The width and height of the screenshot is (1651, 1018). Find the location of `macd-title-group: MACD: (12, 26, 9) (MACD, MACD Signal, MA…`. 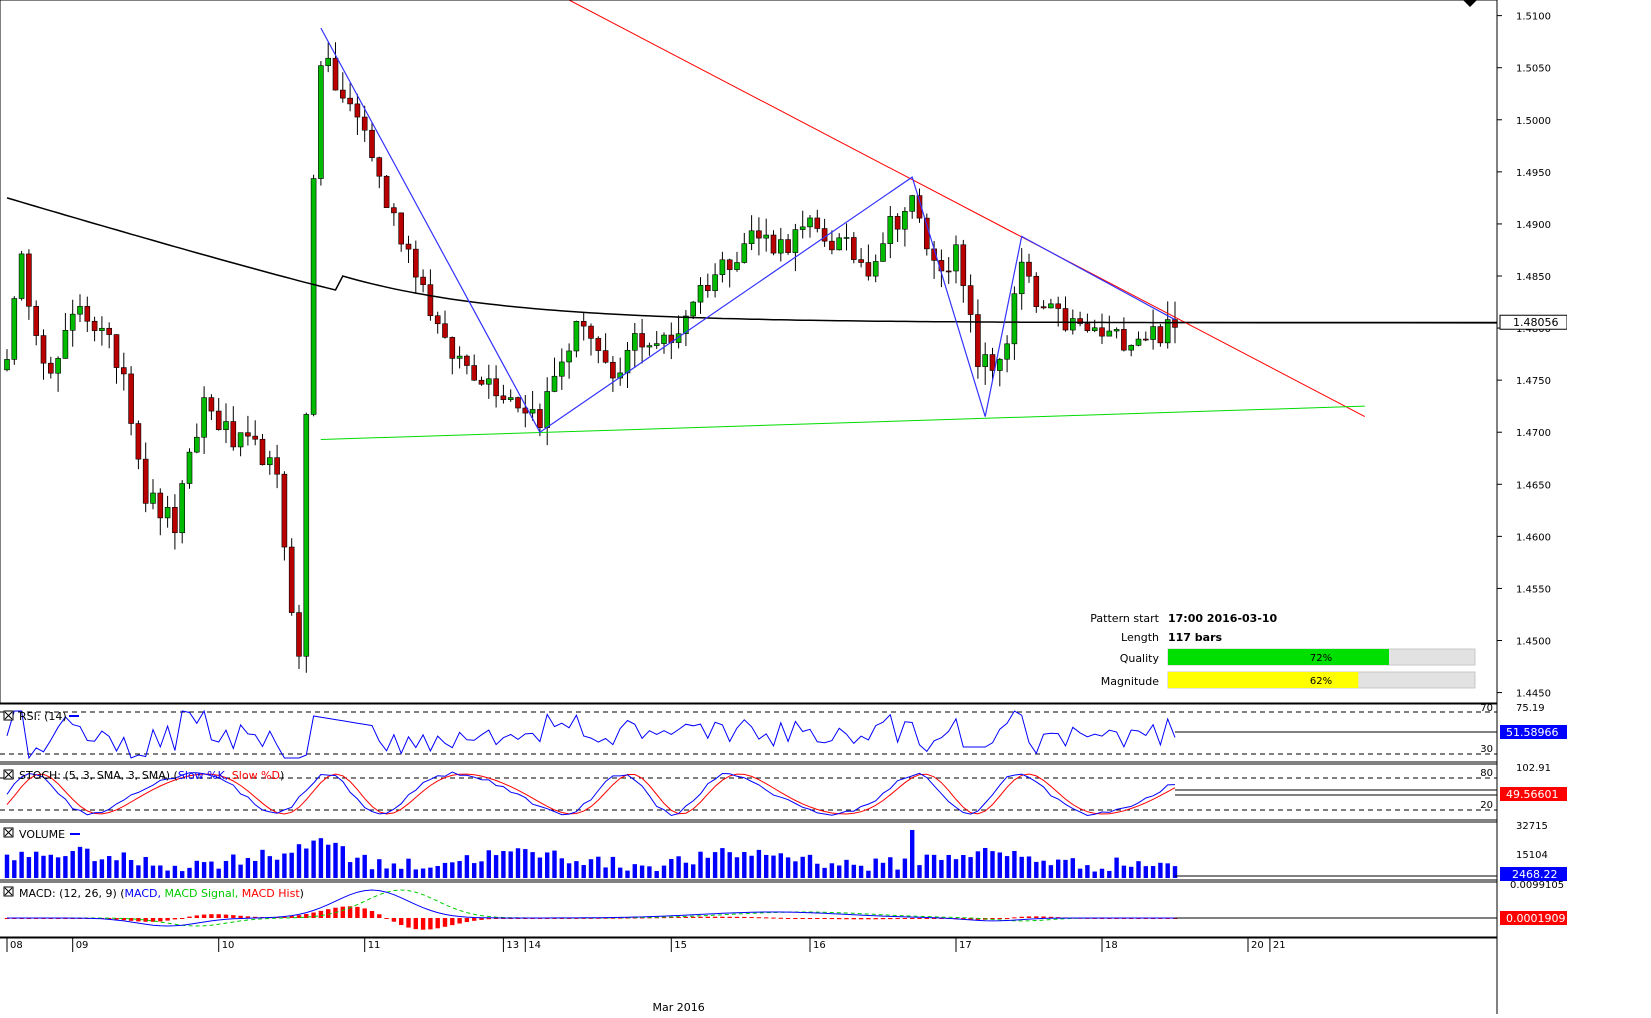

macd-title-group: MACD: (12, 26, 9) (MACD, MACD Signal, MA… is located at coordinates (153, 893).